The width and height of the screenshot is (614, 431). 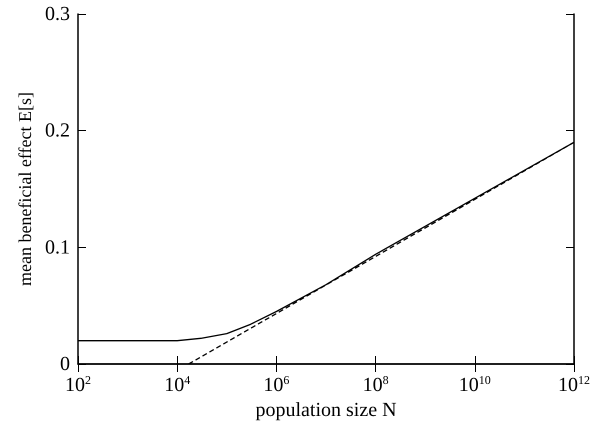 What do you see at coordinates (326, 409) in the screenshot?
I see `x-axis-title: population size N` at bounding box center [326, 409].